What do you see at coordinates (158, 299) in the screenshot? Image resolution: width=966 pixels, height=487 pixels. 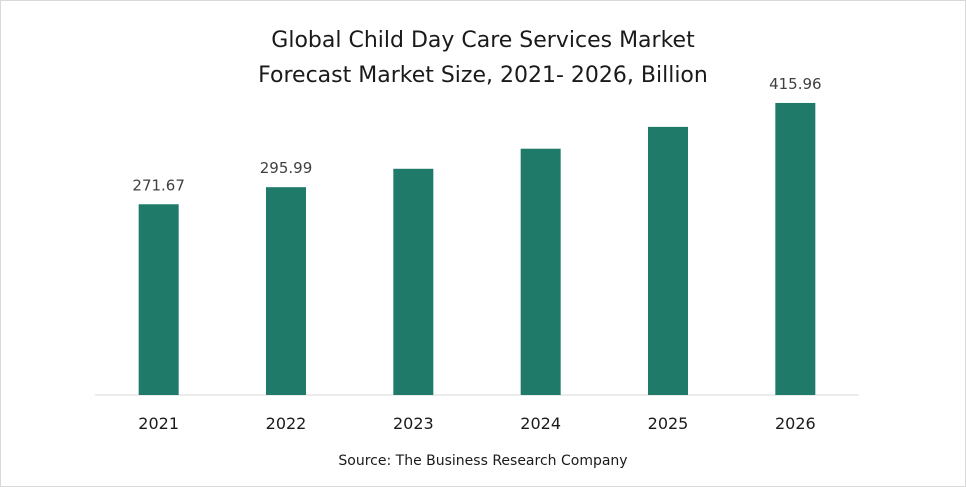 I see `bar-2021` at bounding box center [158, 299].